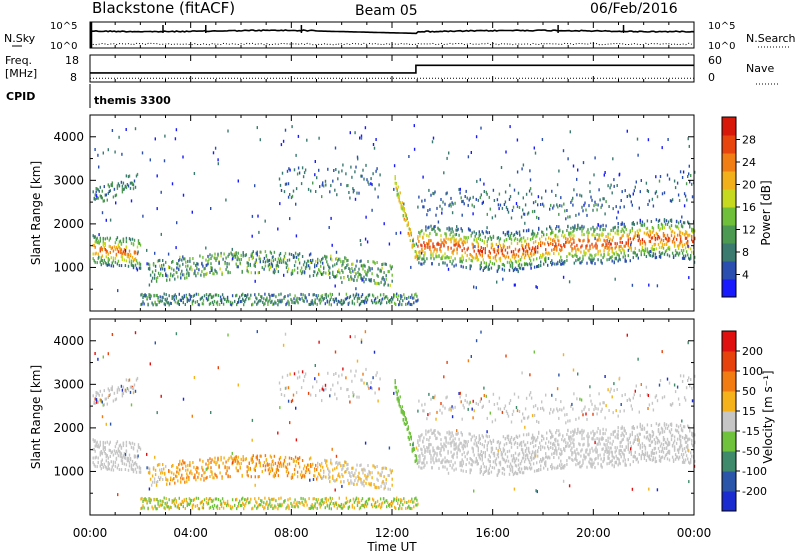  Describe the element at coordinates (729, 162) in the screenshot. I see `colorbar-swatch` at that location.